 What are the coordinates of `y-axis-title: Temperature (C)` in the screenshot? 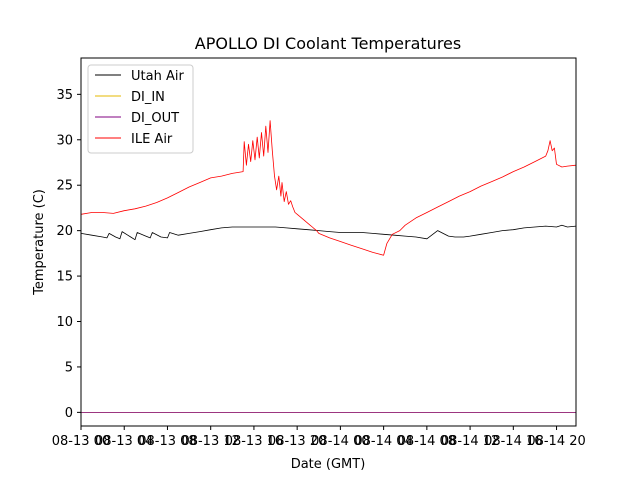 It's located at (39, 242).